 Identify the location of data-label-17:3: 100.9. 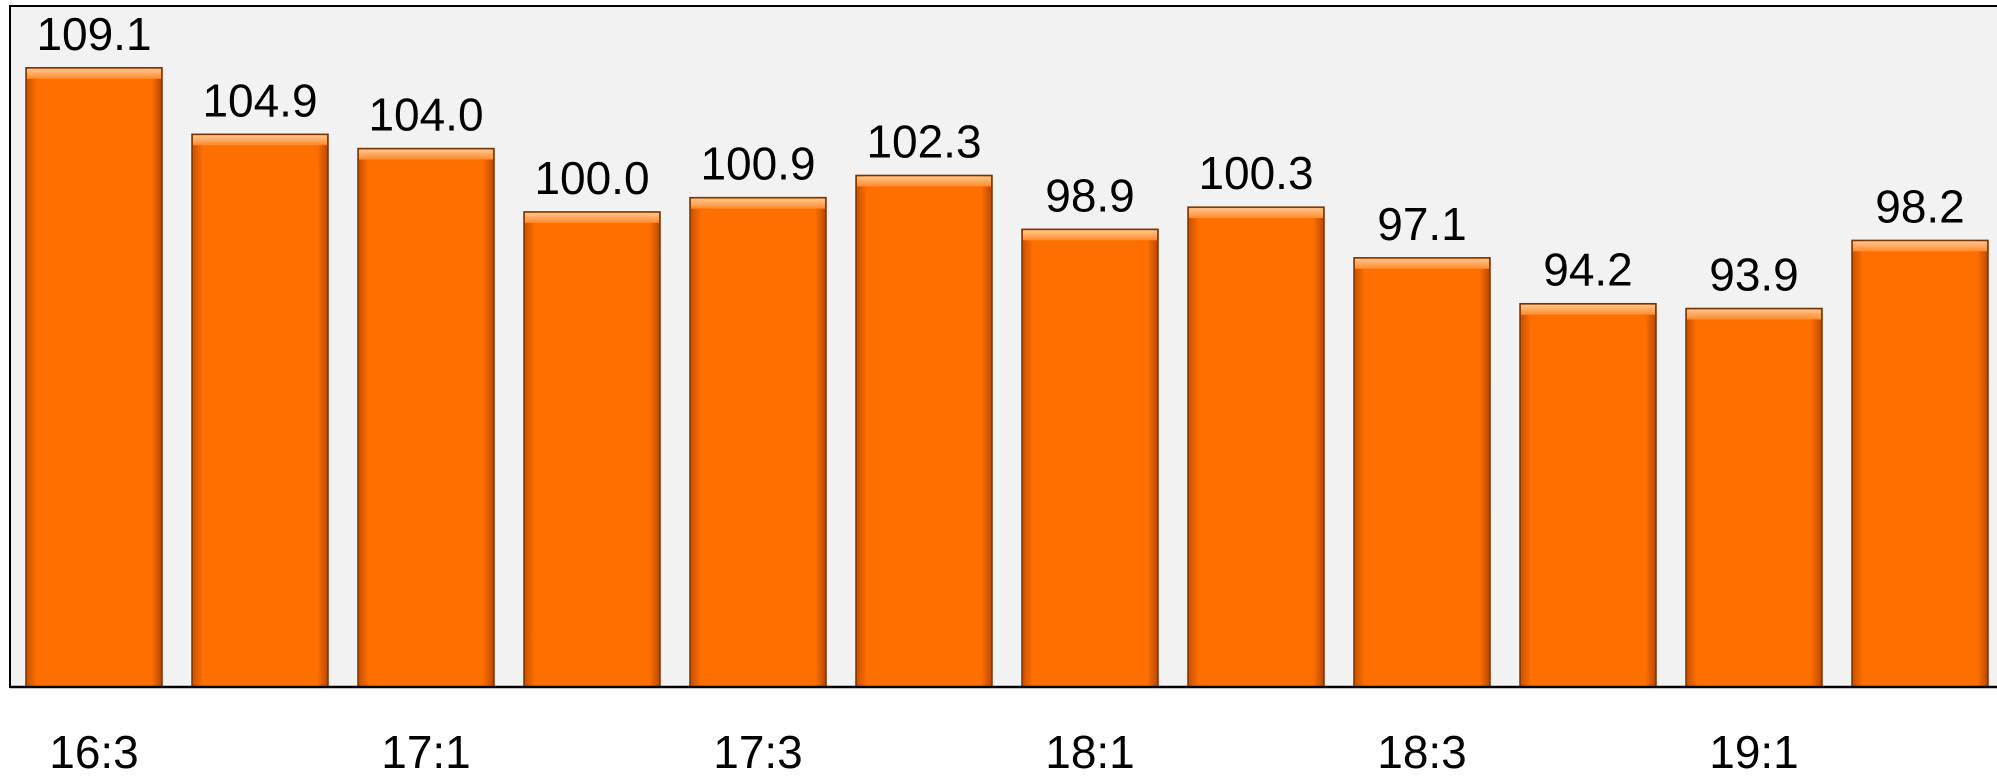
(757, 164).